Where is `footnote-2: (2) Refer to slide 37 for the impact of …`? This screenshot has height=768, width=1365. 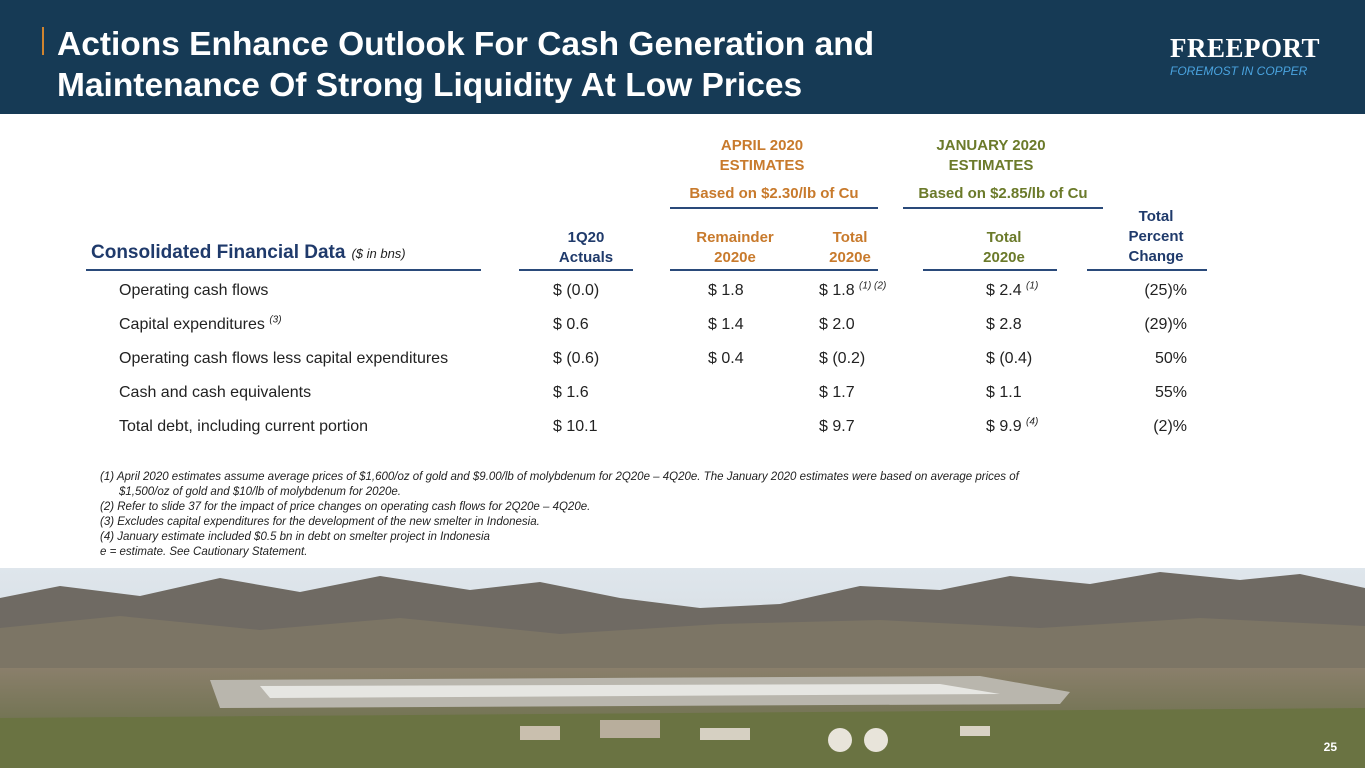 footnote-2: (2) Refer to slide 37 for the impact of … is located at coordinates (345, 507).